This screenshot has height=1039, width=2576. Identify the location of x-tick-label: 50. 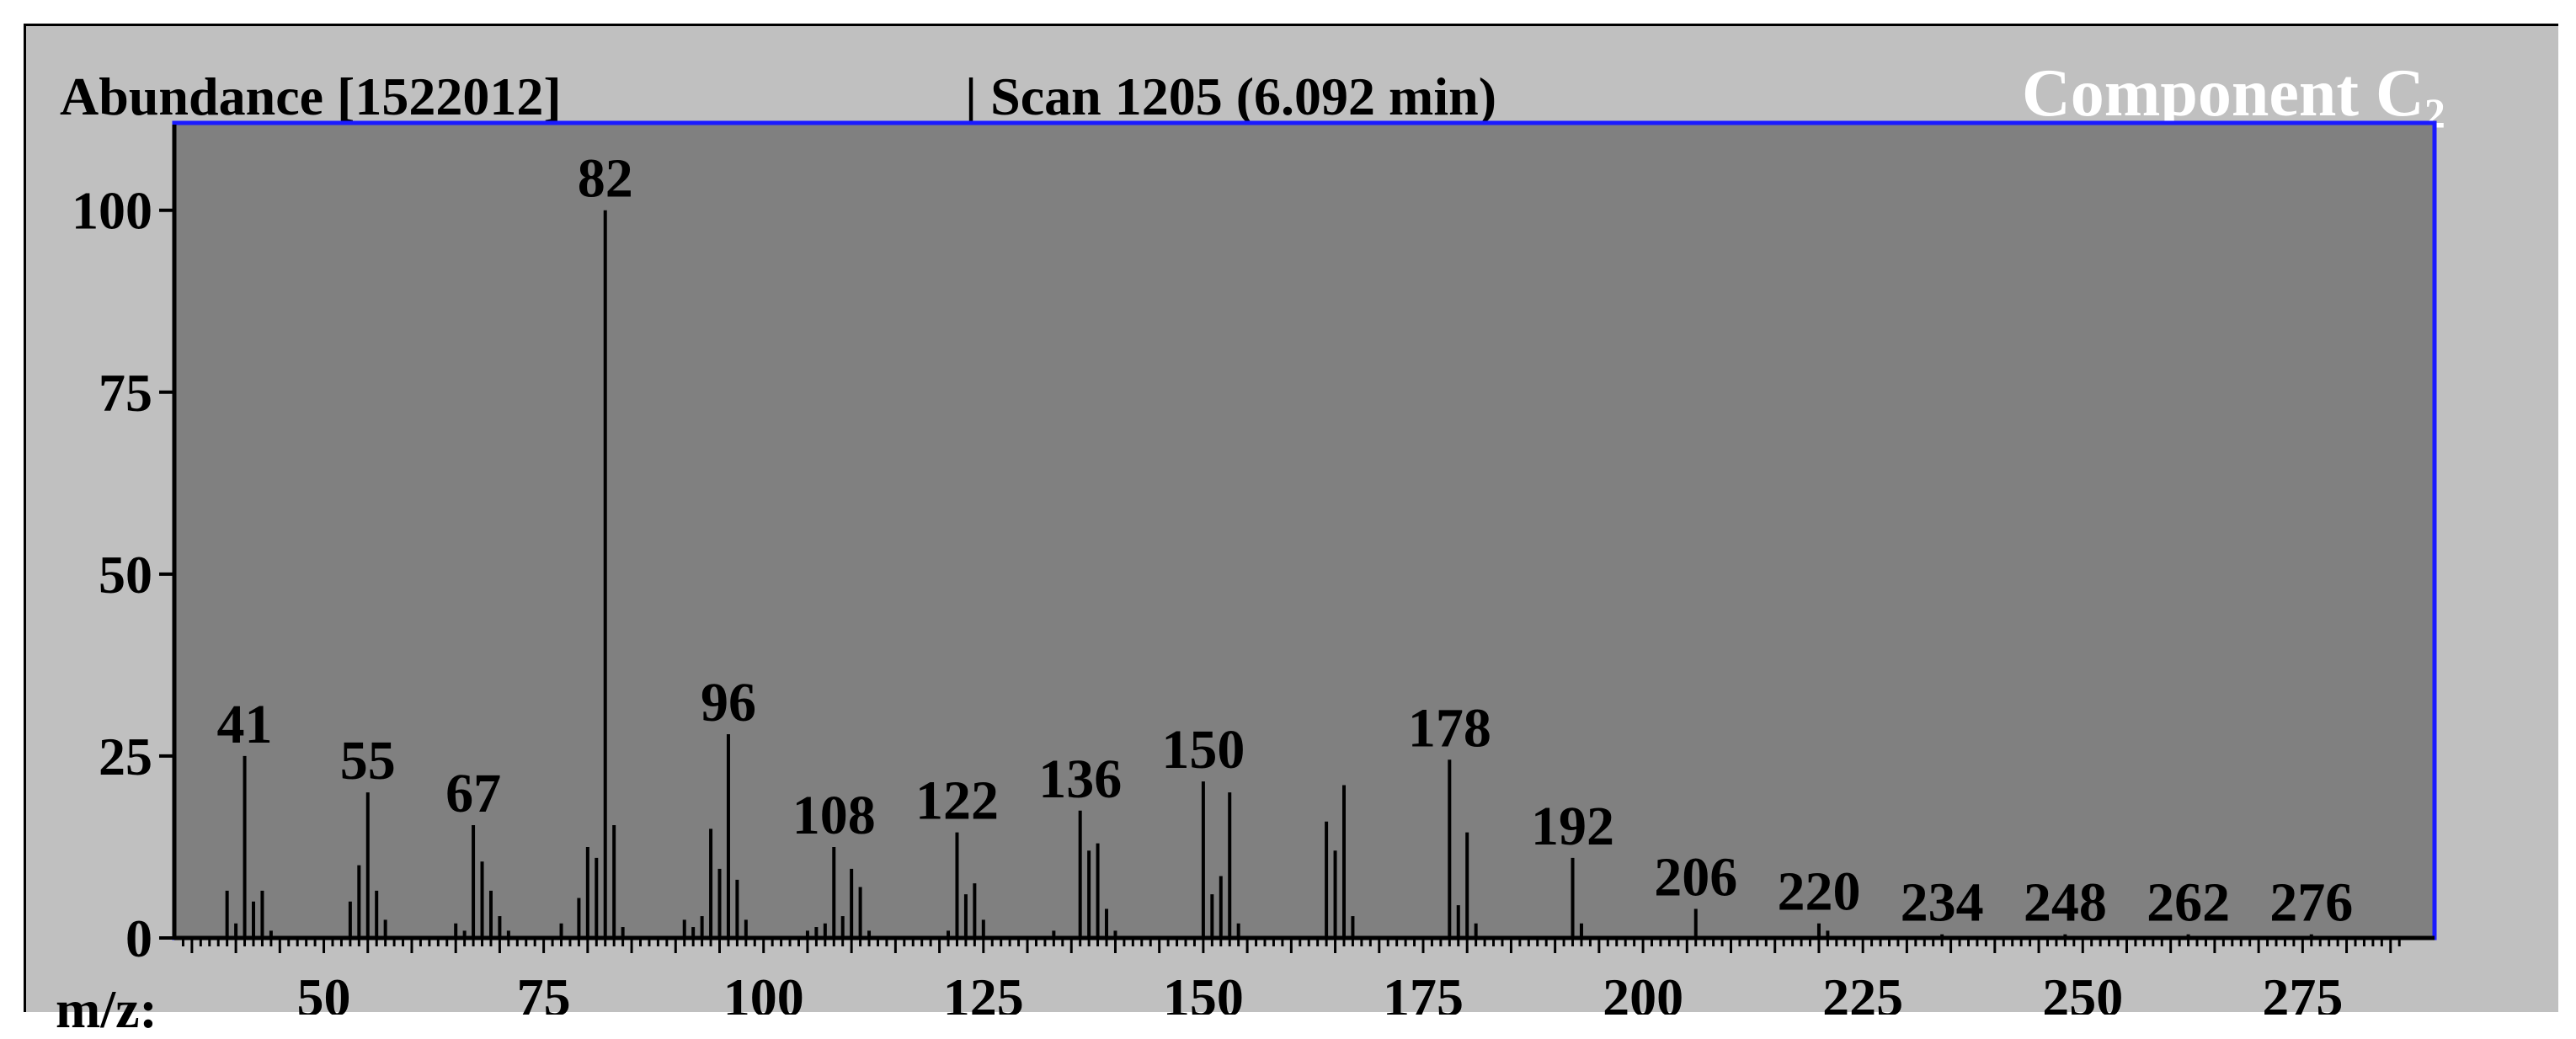
(324, 991).